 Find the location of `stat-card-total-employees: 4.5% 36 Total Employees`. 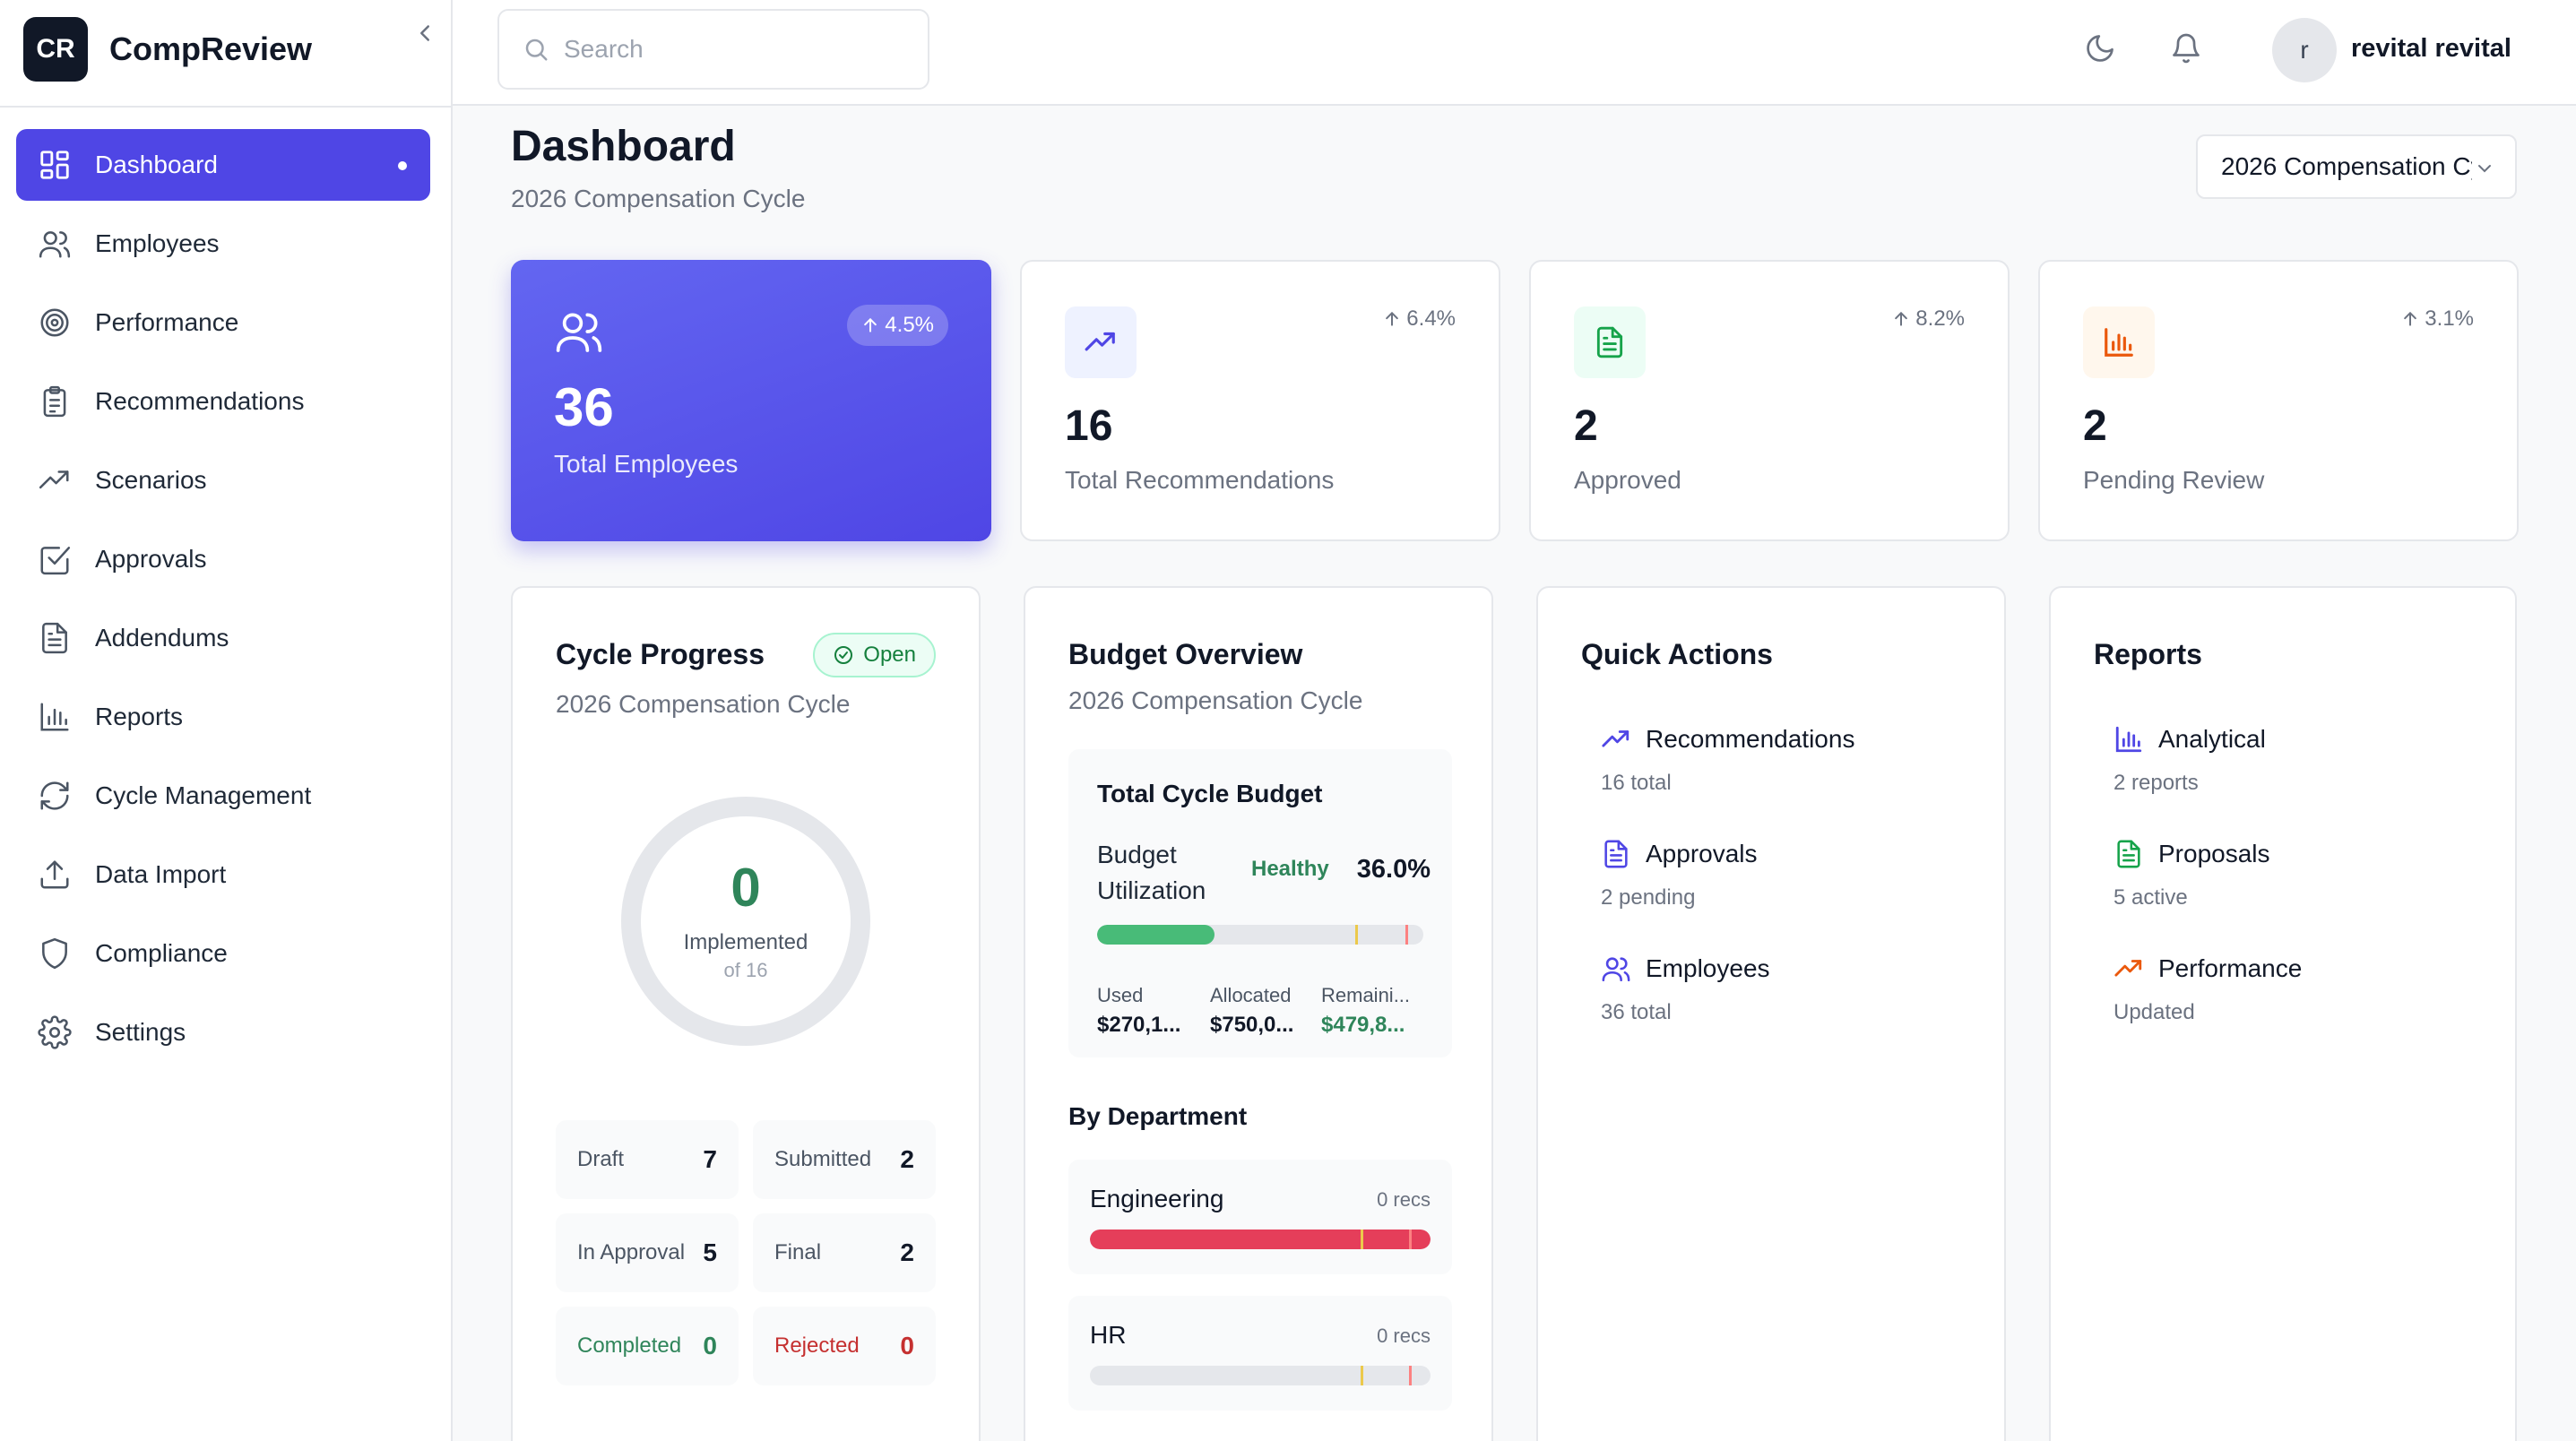

stat-card-total-employees: 4.5% 36 Total Employees is located at coordinates (751, 401).